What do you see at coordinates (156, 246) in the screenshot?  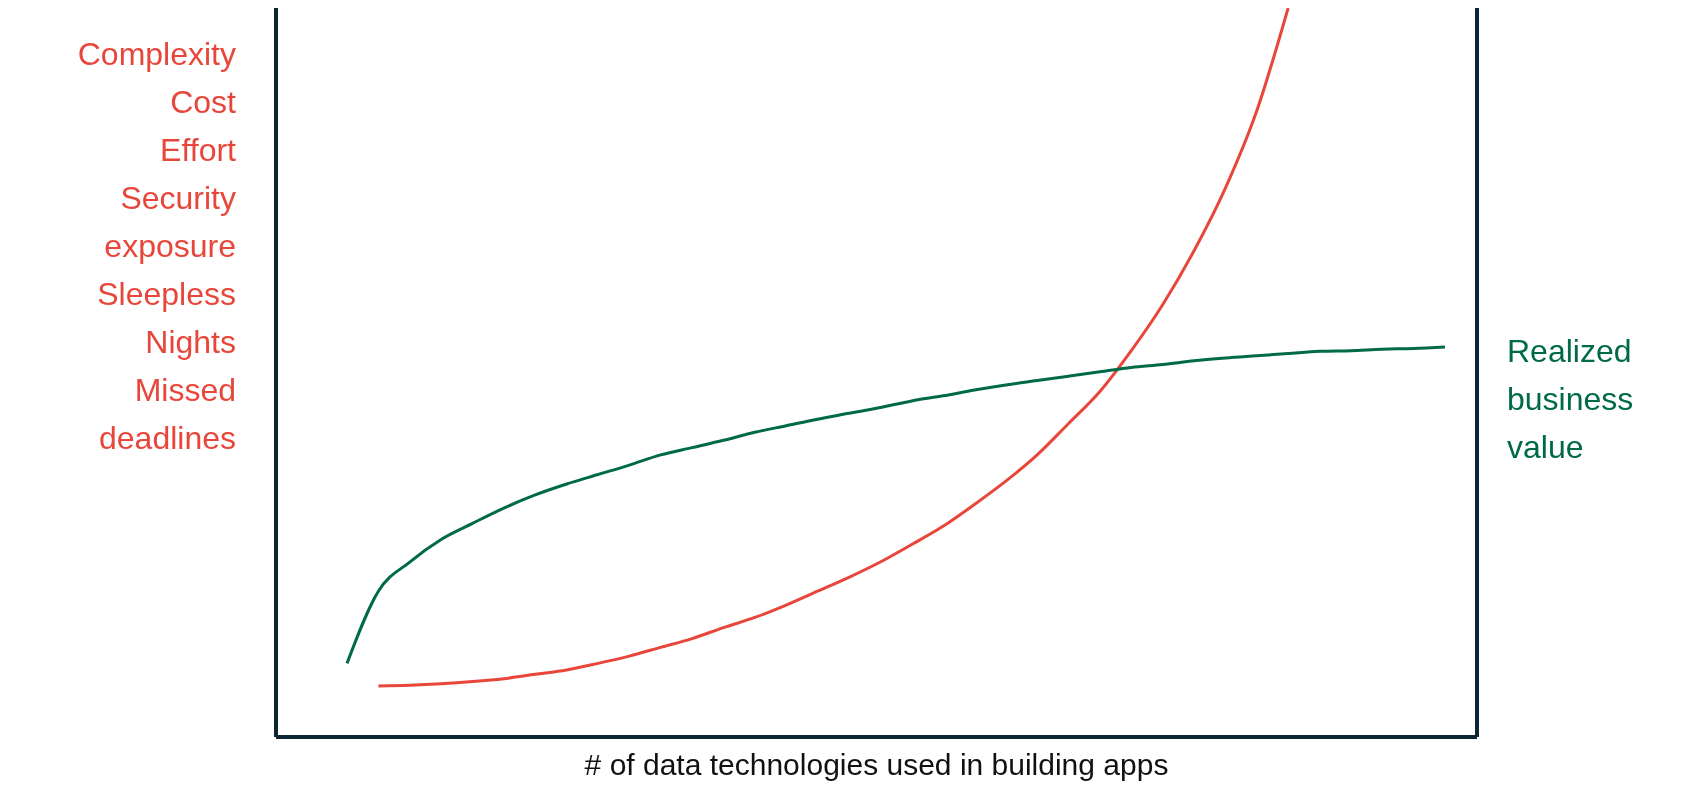 I see `text: Complexity Cost Effort Security exposure Sleepless Nights Missed deadlines` at bounding box center [156, 246].